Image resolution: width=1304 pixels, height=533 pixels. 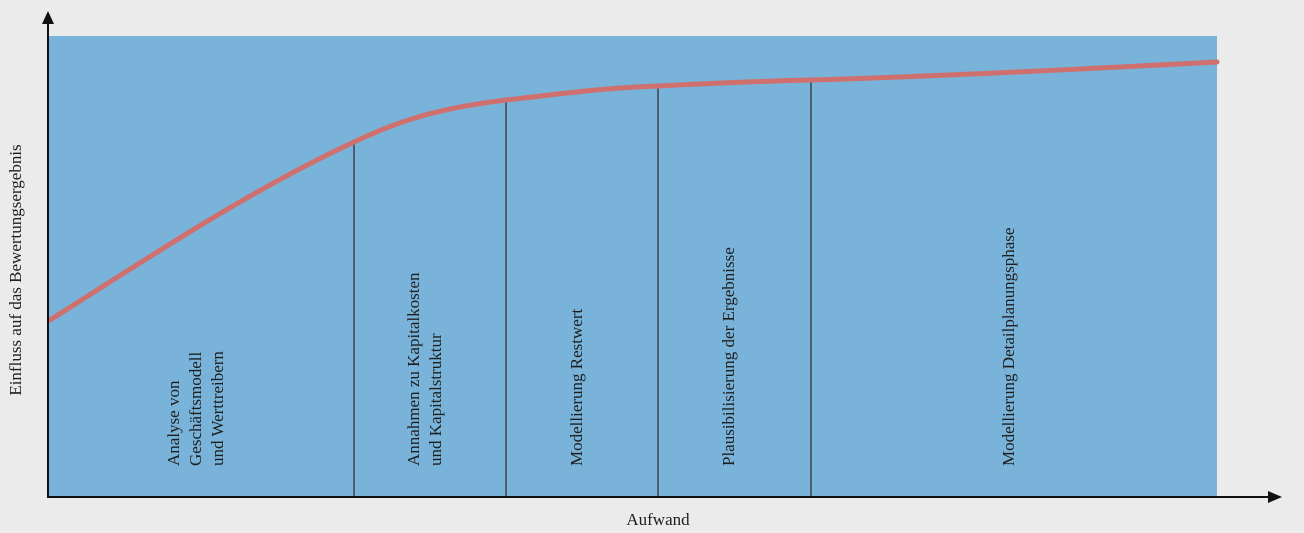 What do you see at coordinates (48, 17) in the screenshot?
I see `y-axis-arrowhead` at bounding box center [48, 17].